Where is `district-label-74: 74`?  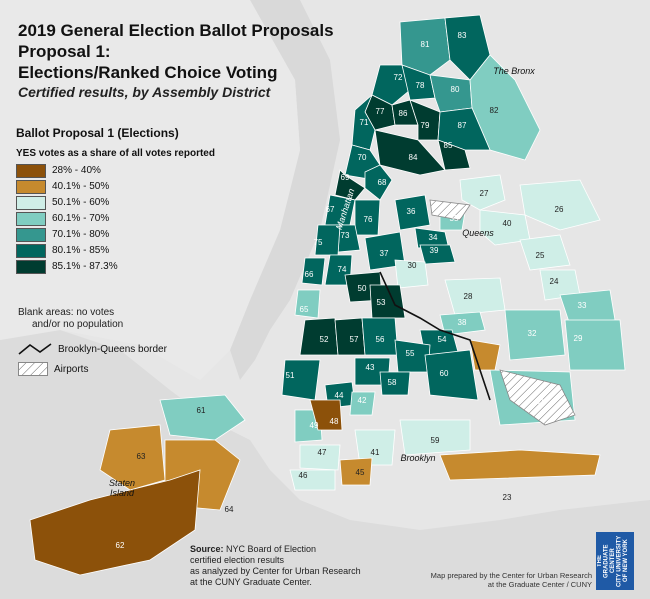 district-label-74: 74 is located at coordinates (342, 269).